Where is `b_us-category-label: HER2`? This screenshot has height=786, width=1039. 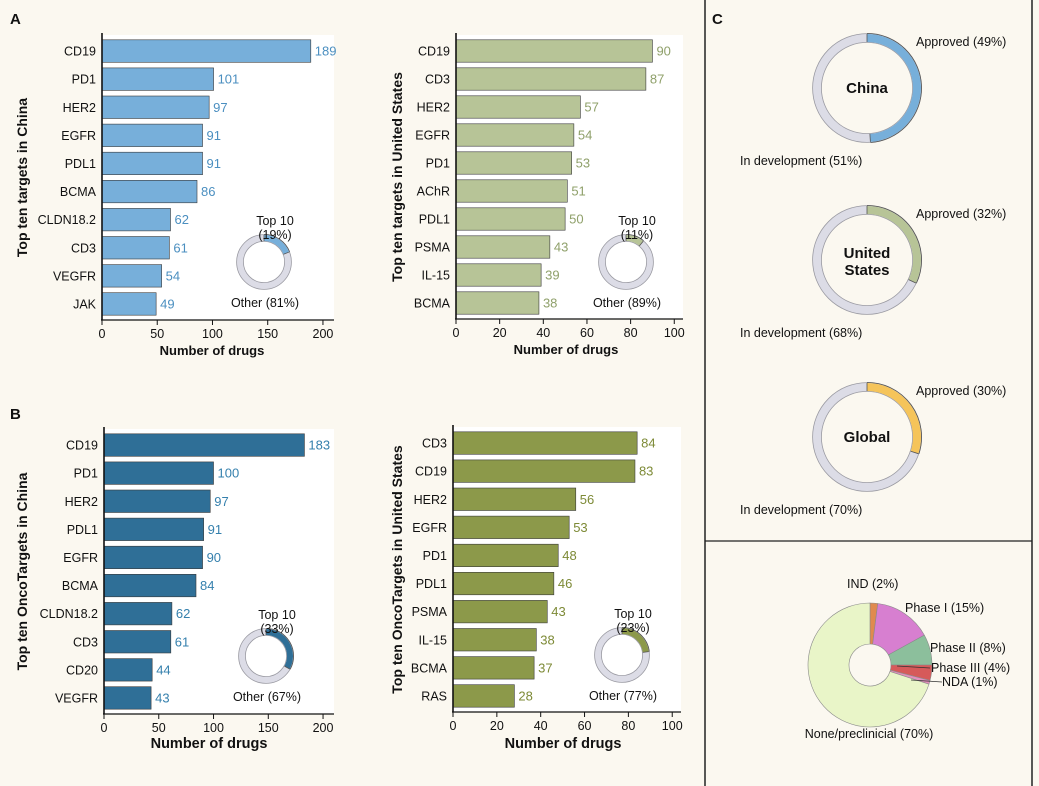 b_us-category-label: HER2 is located at coordinates (430, 500).